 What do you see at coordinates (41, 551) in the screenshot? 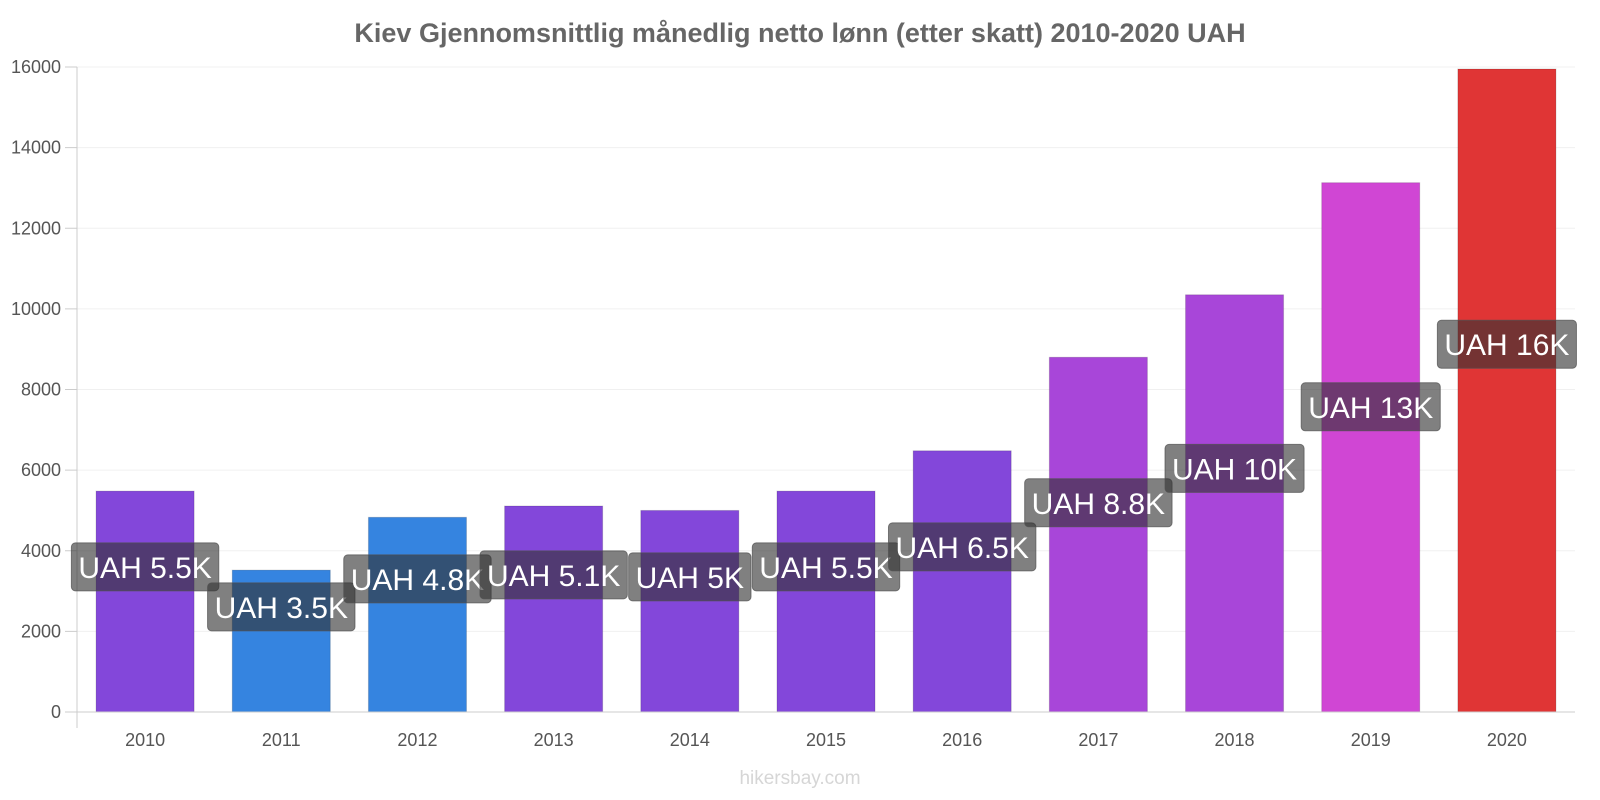
I see `y-tick-label: 4000` at bounding box center [41, 551].